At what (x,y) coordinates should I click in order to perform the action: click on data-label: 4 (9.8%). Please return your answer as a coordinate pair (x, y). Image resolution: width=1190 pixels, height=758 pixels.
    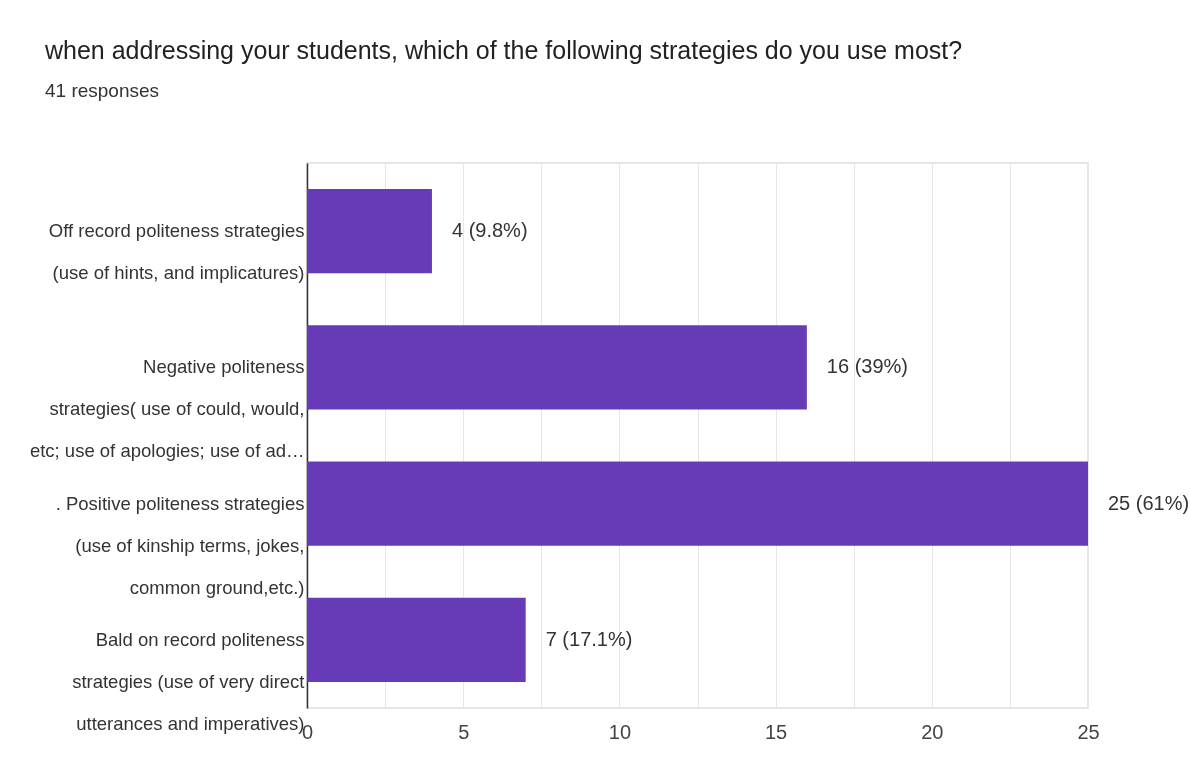
    Looking at the image, I should click on (489, 230).